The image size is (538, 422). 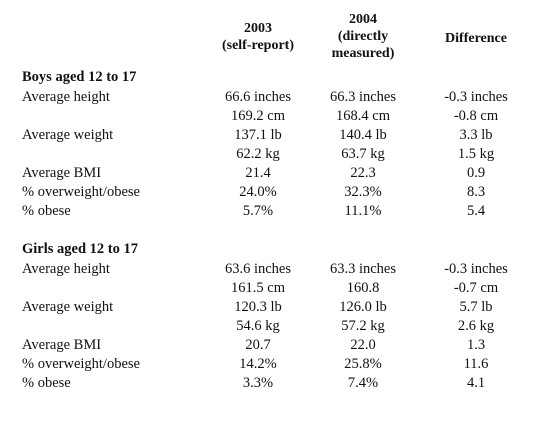 I want to click on value-2004: 66.3 inches, so click(x=363, y=97).